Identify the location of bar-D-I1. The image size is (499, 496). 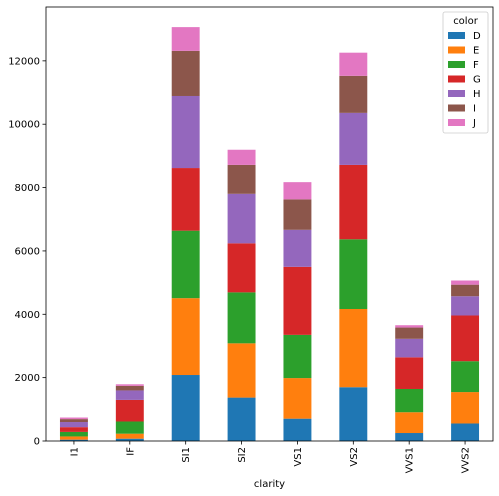
(73, 440).